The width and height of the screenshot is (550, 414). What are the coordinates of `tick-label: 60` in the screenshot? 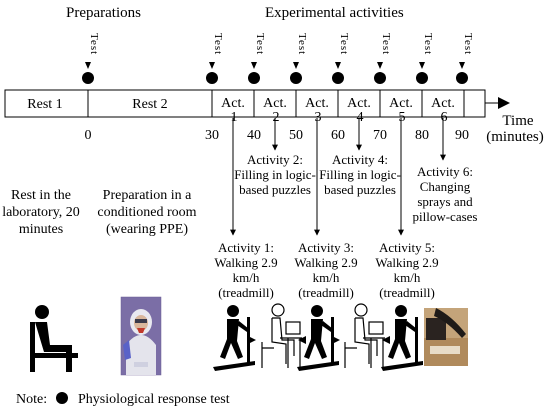 It's located at (338, 135).